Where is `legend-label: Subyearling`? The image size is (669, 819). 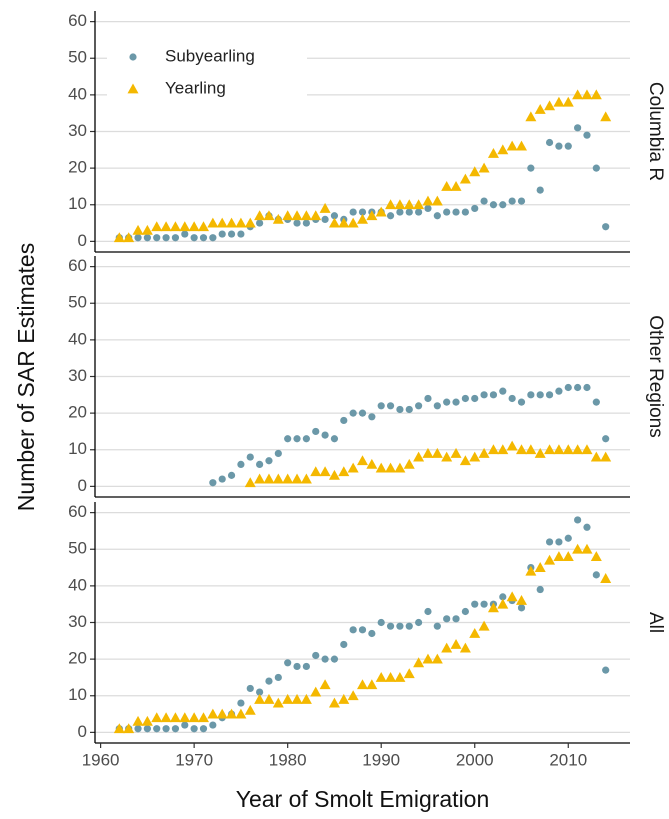
legend-label: Subyearling is located at coordinates (210, 55).